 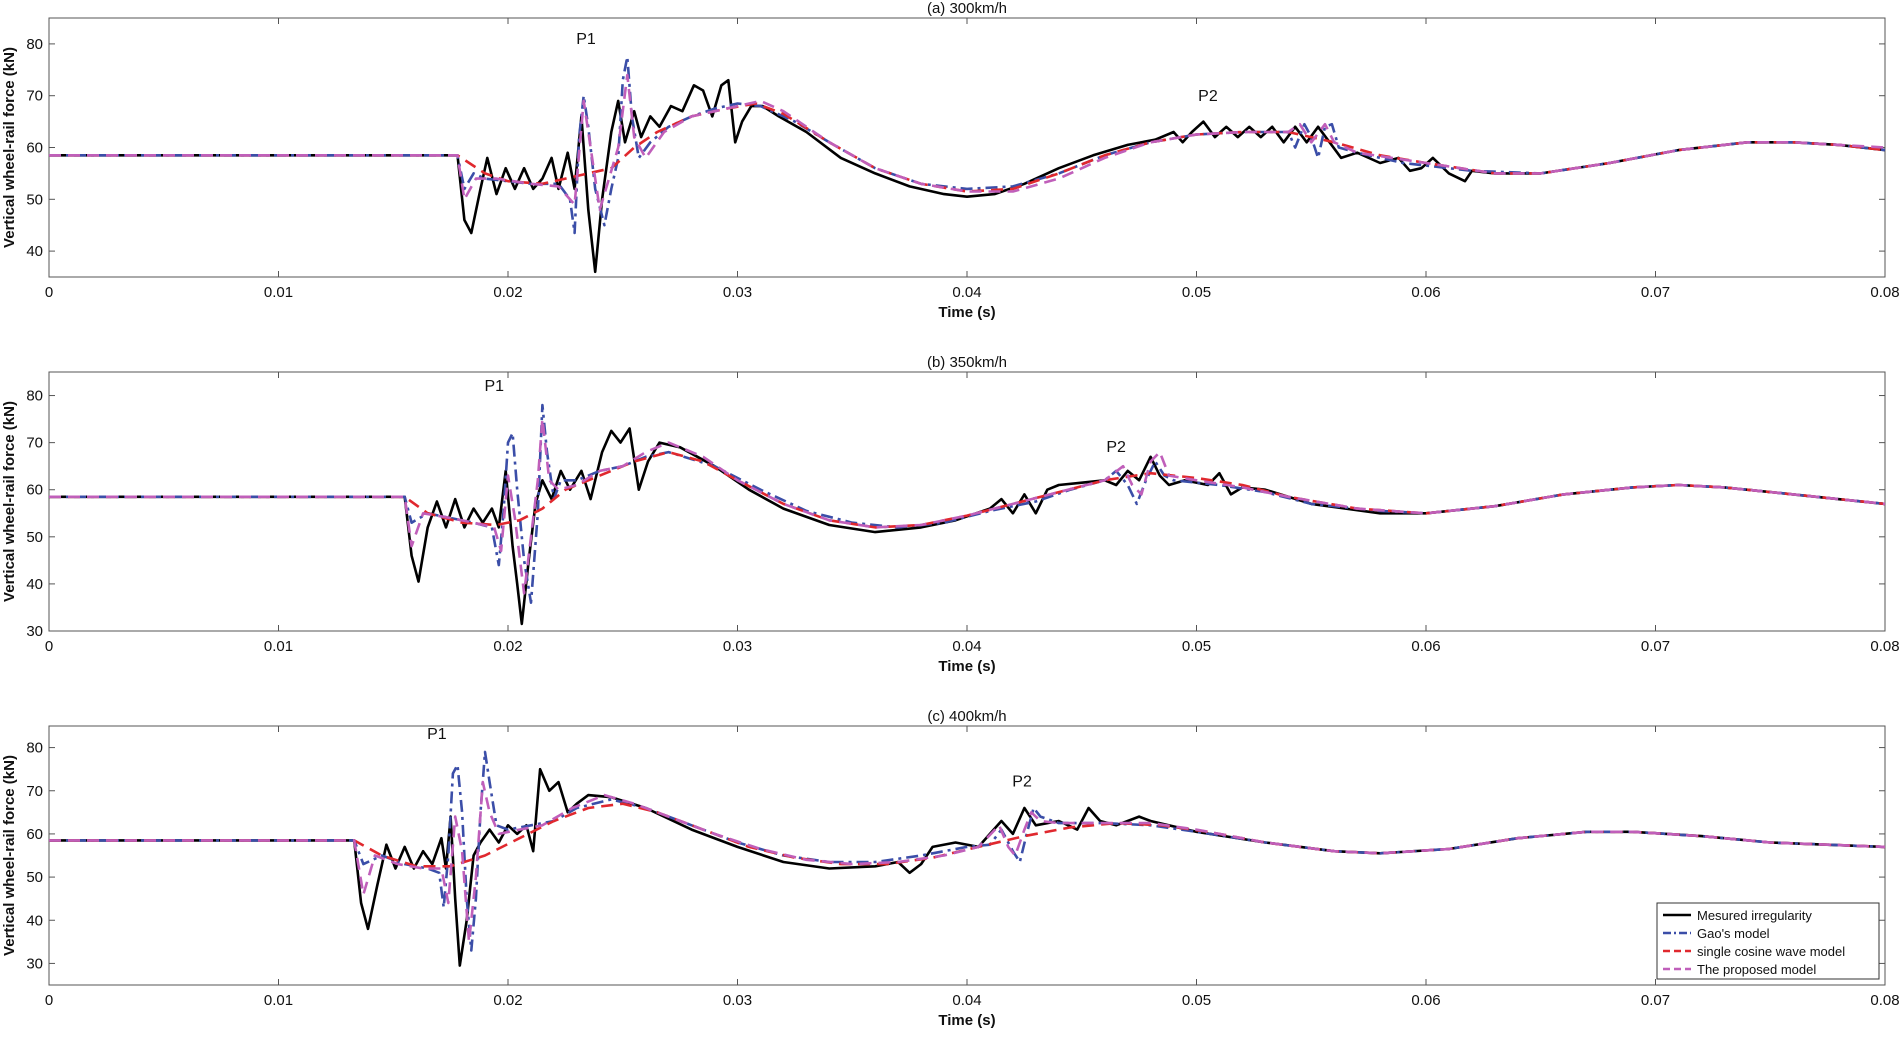 What do you see at coordinates (1733, 933) in the screenshot?
I see `legend-label: Gao's model` at bounding box center [1733, 933].